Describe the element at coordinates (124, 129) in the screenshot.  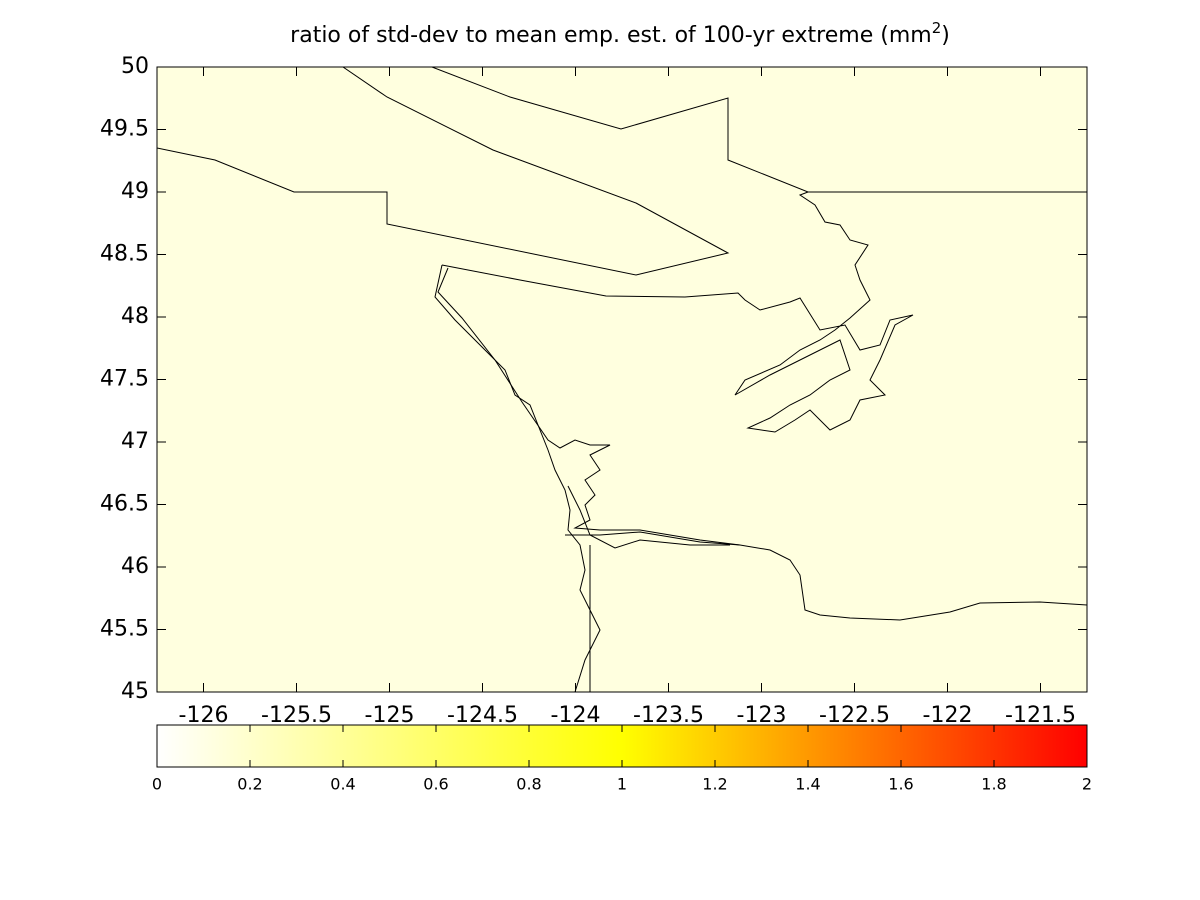
I see `y-tick-label: 49.5` at that location.